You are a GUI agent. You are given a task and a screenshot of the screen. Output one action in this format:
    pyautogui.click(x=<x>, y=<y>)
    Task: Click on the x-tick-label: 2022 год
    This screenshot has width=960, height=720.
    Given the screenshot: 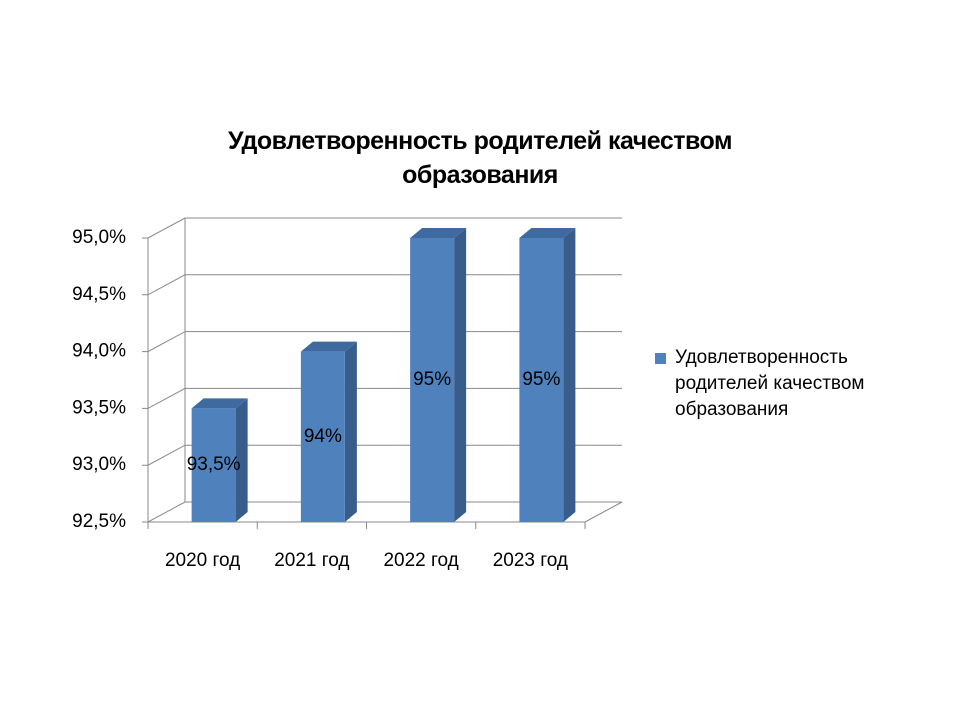 What is the action you would take?
    pyautogui.click(x=420, y=560)
    